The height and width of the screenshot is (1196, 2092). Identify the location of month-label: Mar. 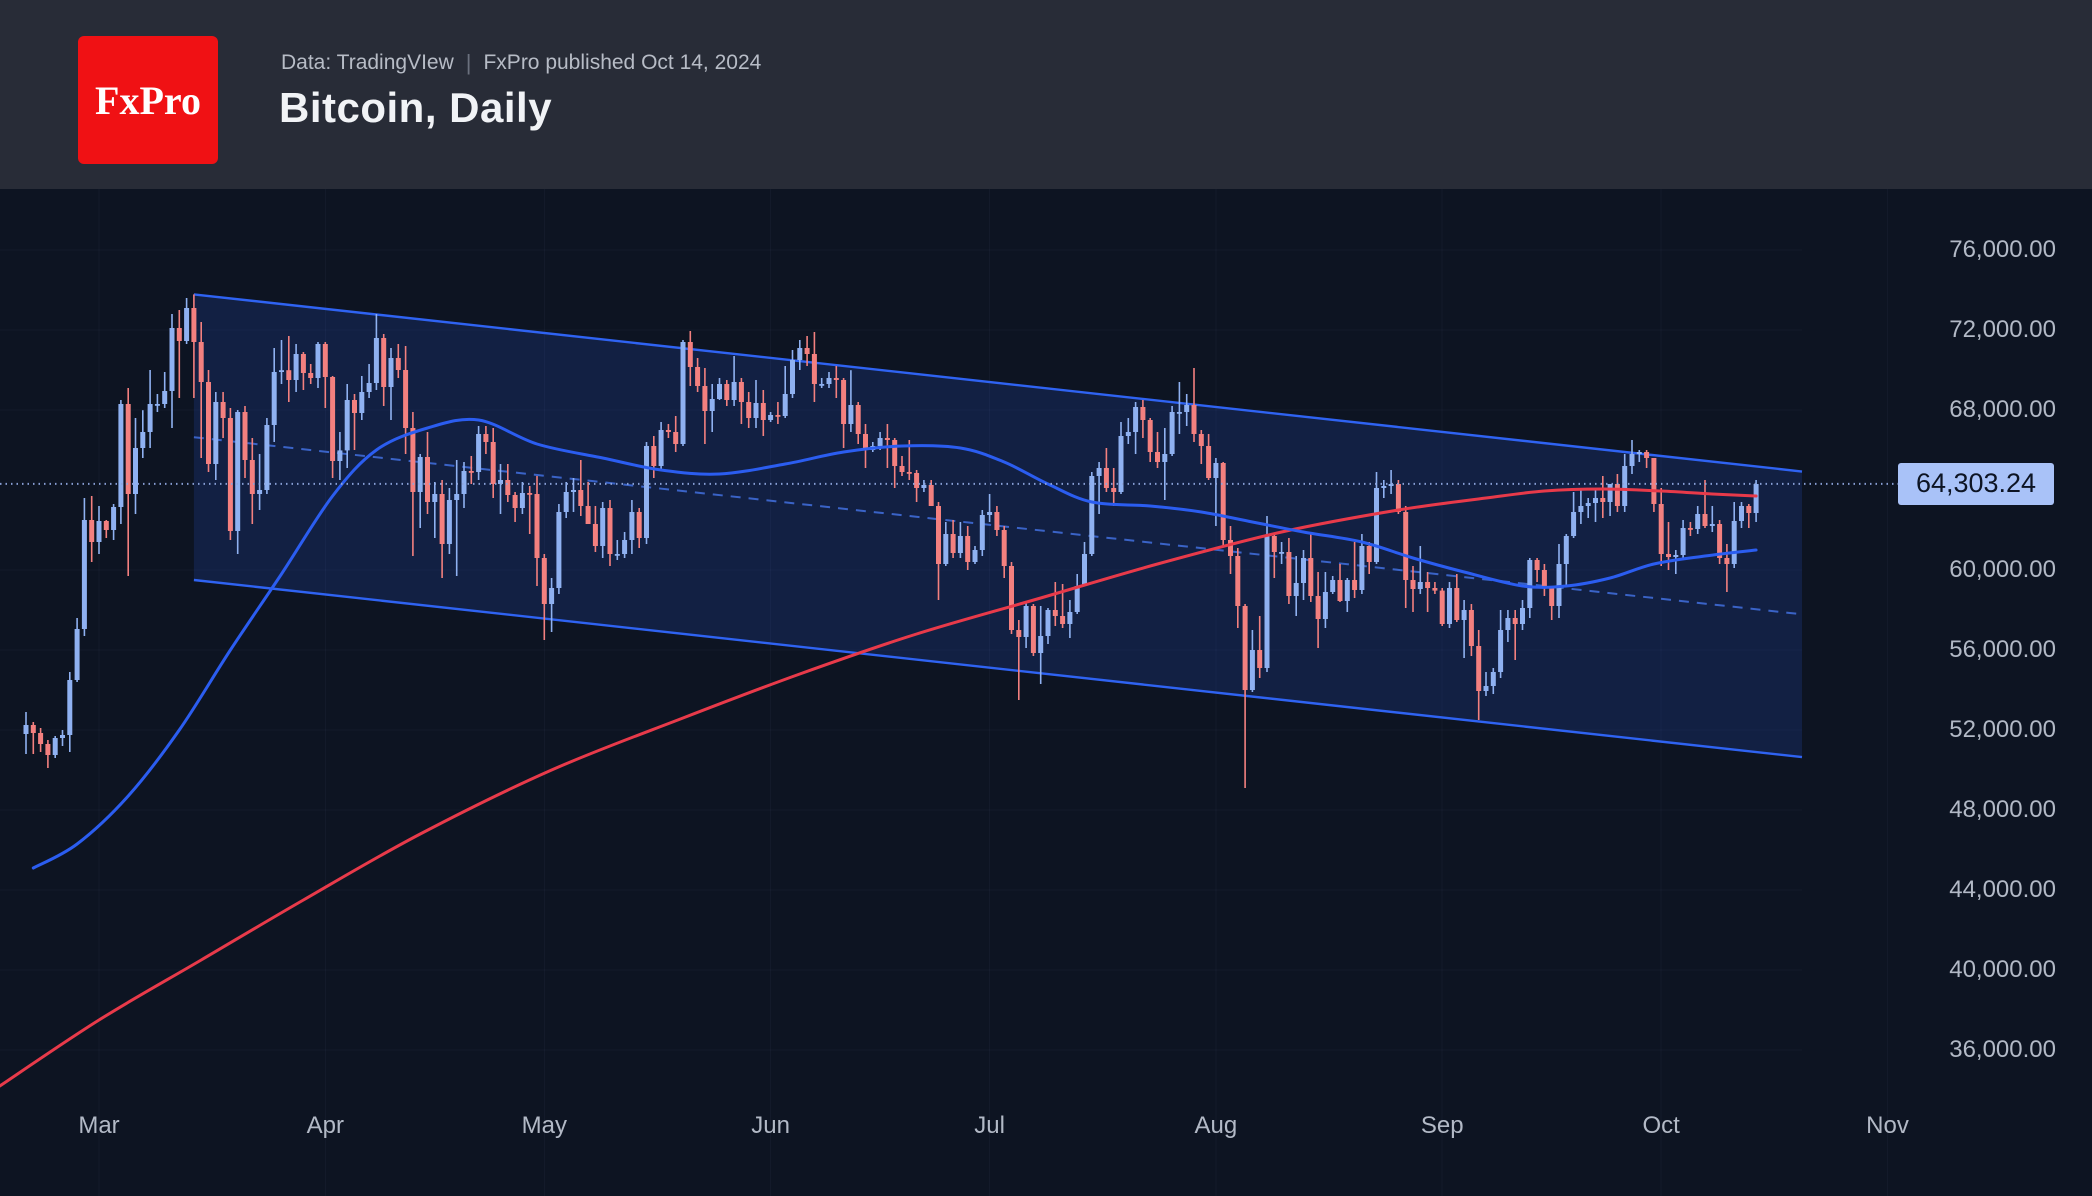
(99, 1125).